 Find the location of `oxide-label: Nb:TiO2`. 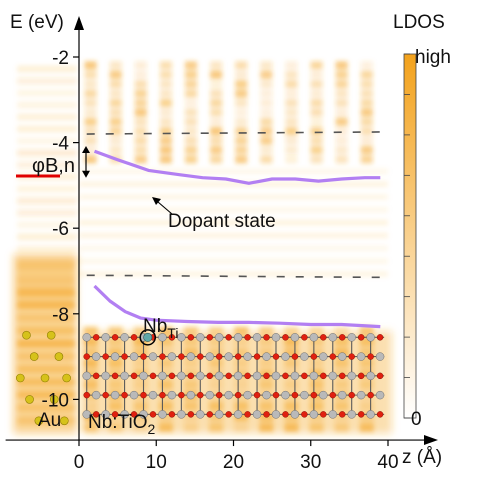

oxide-label: Nb:TiO2 is located at coordinates (121, 424).